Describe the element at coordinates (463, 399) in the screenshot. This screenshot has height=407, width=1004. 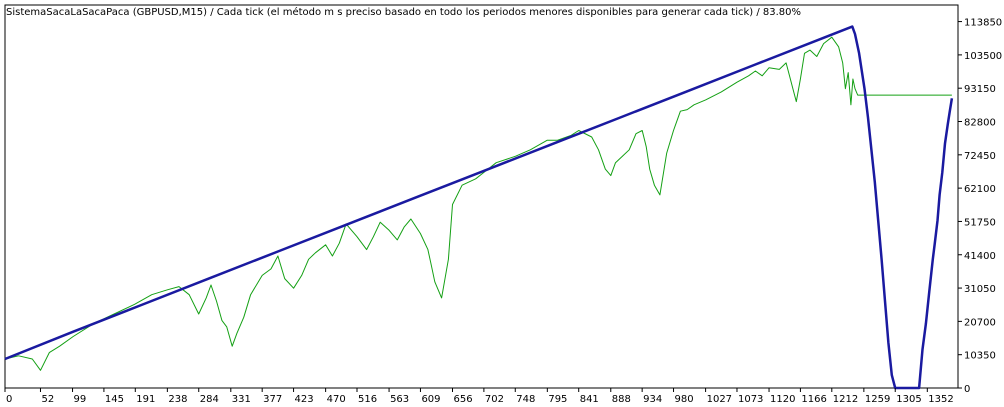
I see `x-tick-label: 656` at that location.